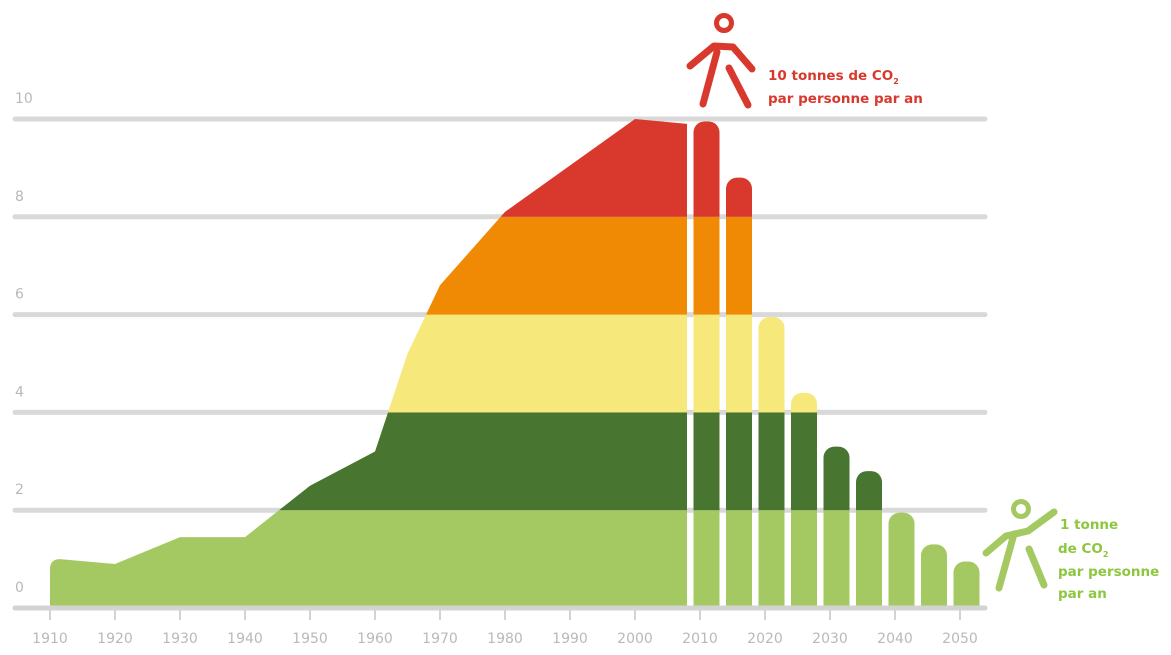 This screenshot has height=655, width=1171. What do you see at coordinates (896, 81) in the screenshot?
I see `annotation-high-sub: 2` at bounding box center [896, 81].